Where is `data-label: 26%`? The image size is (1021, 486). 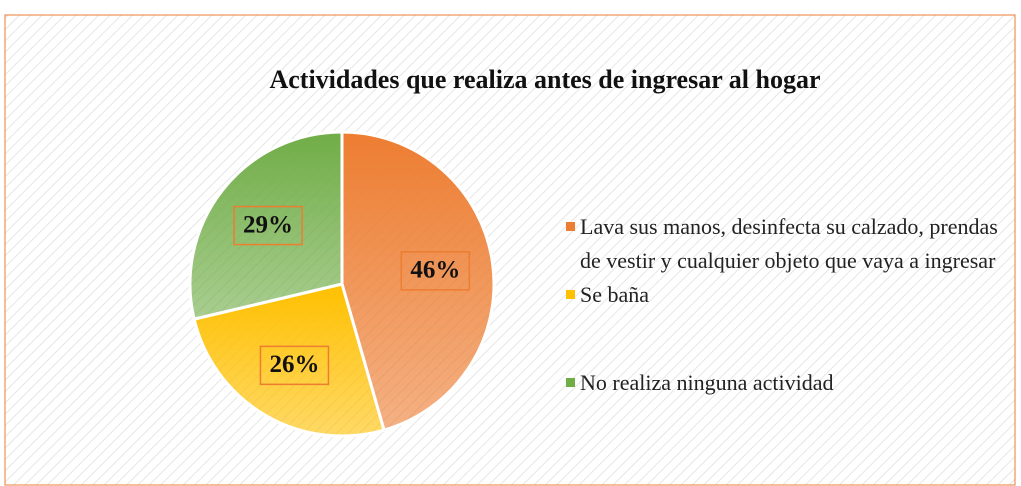
data-label: 26% is located at coordinates (294, 364).